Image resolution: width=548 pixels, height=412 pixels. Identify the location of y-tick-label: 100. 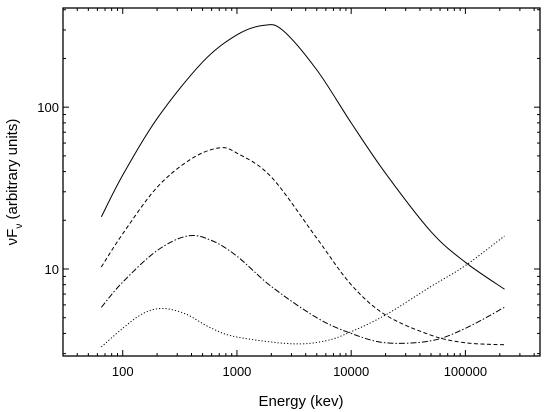
(48, 107).